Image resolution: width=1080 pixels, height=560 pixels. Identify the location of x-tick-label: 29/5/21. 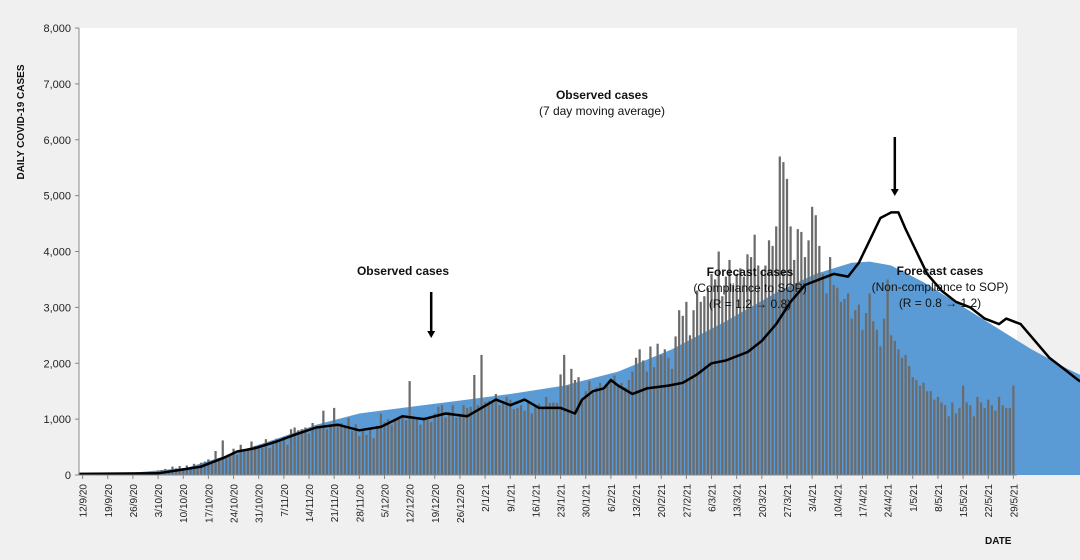
(1014, 501).